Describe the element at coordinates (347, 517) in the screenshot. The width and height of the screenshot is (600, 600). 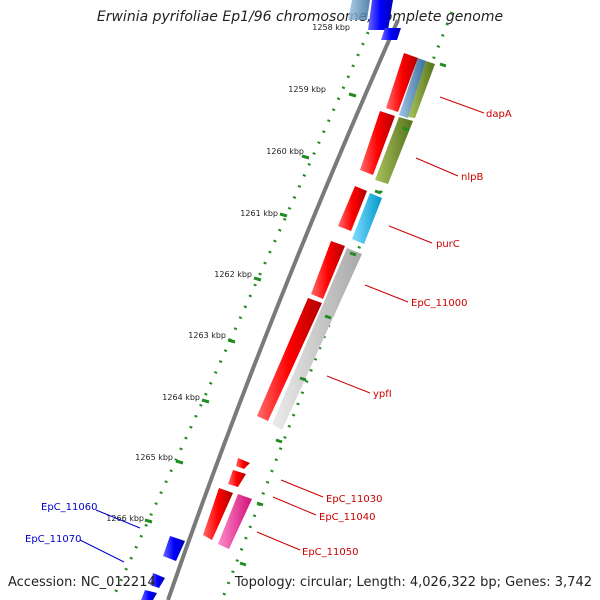
I see `gene-label-EpC_11040: EpC_11040` at that location.